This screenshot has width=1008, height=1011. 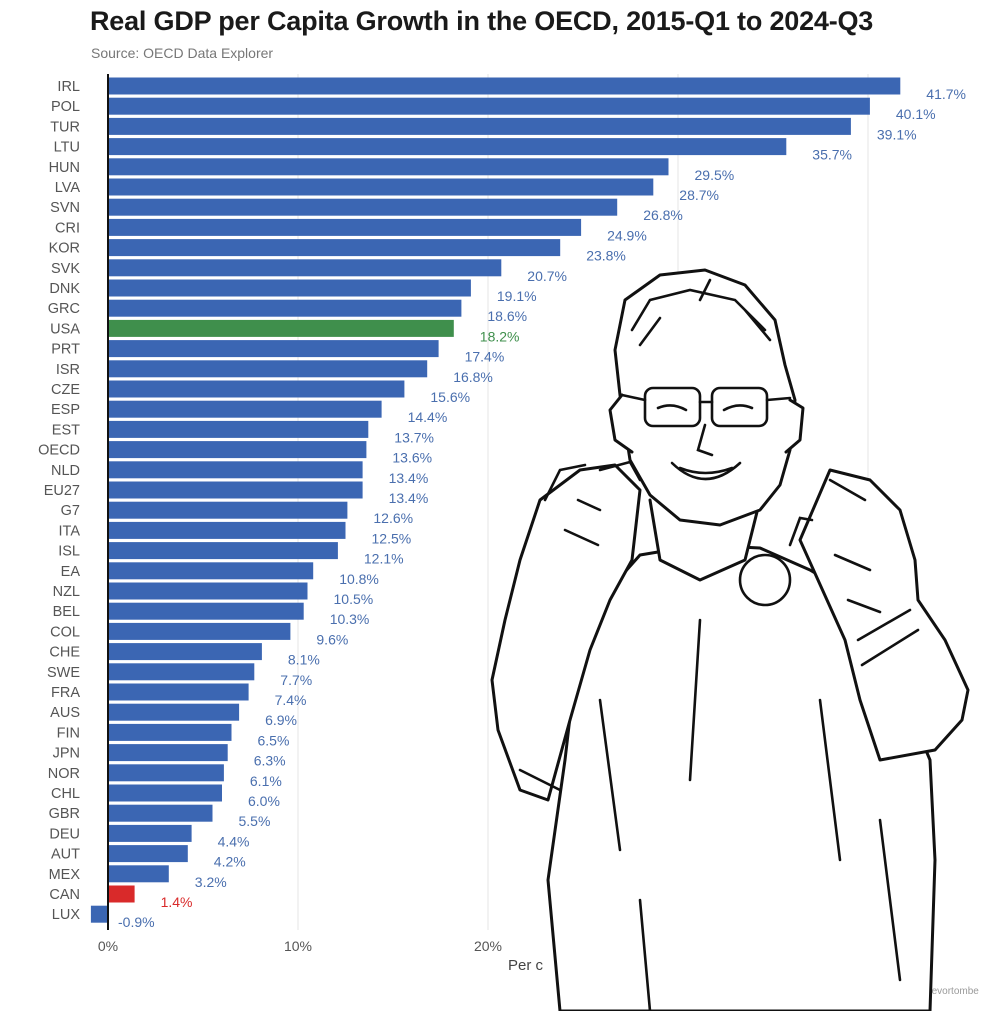 I want to click on ear-left, so click(x=621, y=423).